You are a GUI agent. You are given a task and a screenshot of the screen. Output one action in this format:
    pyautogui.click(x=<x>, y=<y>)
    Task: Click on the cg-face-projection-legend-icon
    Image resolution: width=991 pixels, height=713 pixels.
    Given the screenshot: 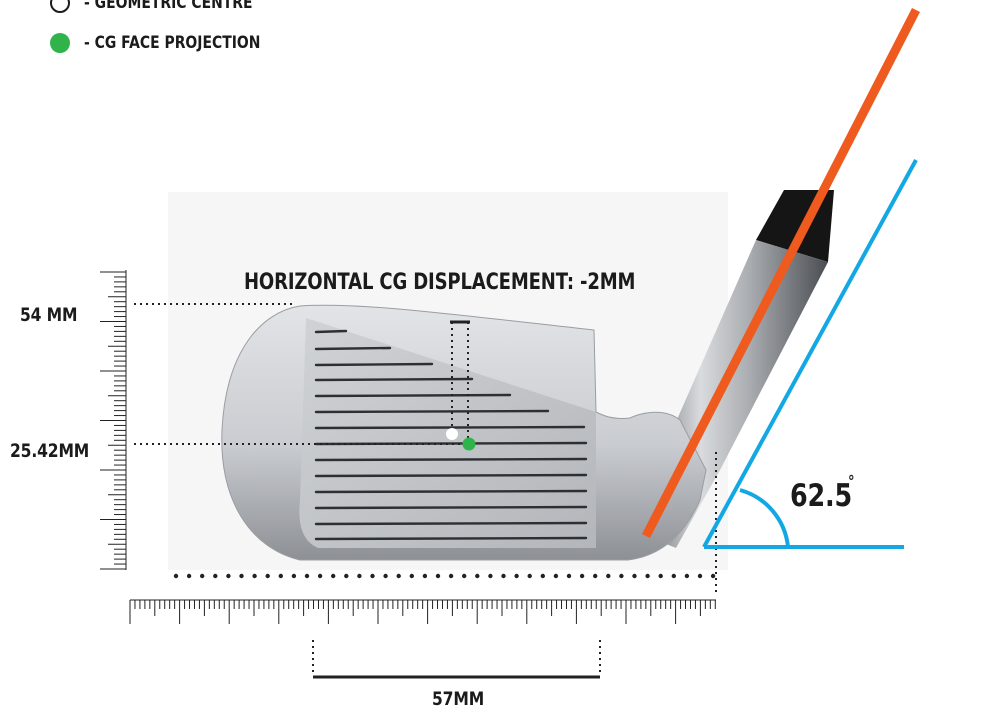 What is the action you would take?
    pyautogui.click(x=60, y=43)
    